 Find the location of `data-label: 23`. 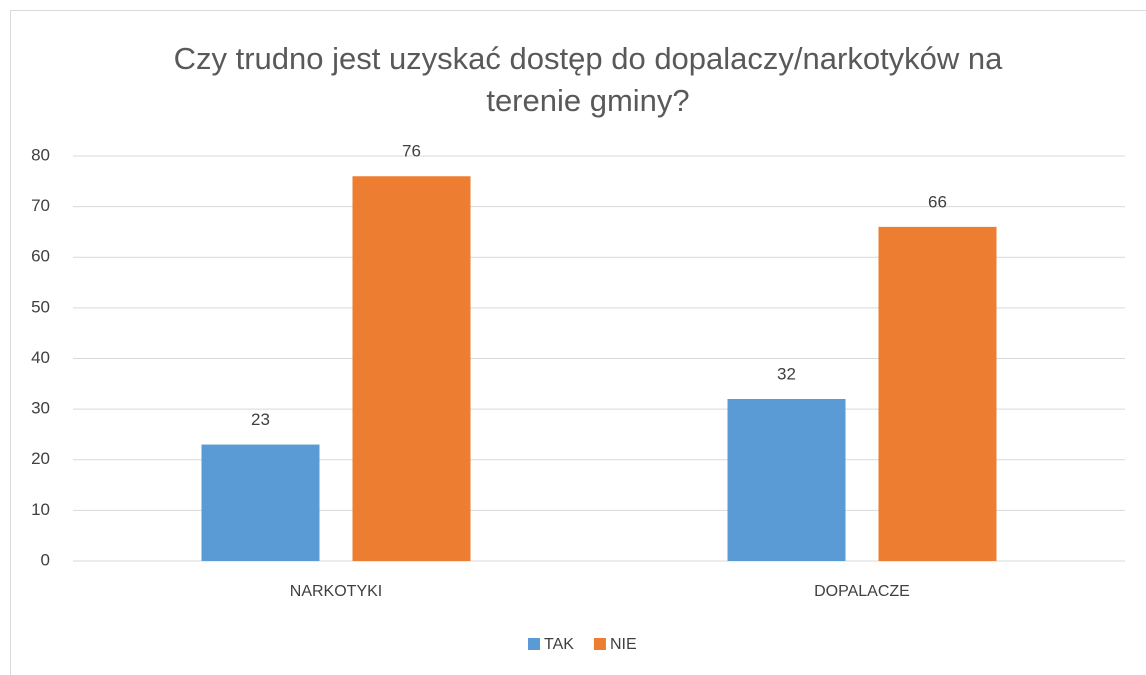

data-label: 23 is located at coordinates (260, 419).